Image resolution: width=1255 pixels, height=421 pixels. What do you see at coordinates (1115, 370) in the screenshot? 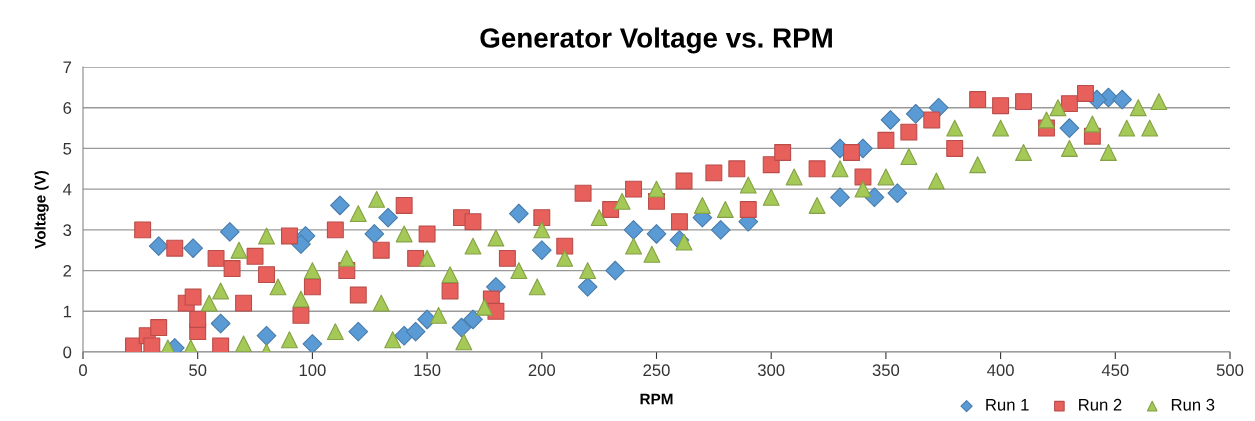
I see `x-tick-label: 450` at bounding box center [1115, 370].